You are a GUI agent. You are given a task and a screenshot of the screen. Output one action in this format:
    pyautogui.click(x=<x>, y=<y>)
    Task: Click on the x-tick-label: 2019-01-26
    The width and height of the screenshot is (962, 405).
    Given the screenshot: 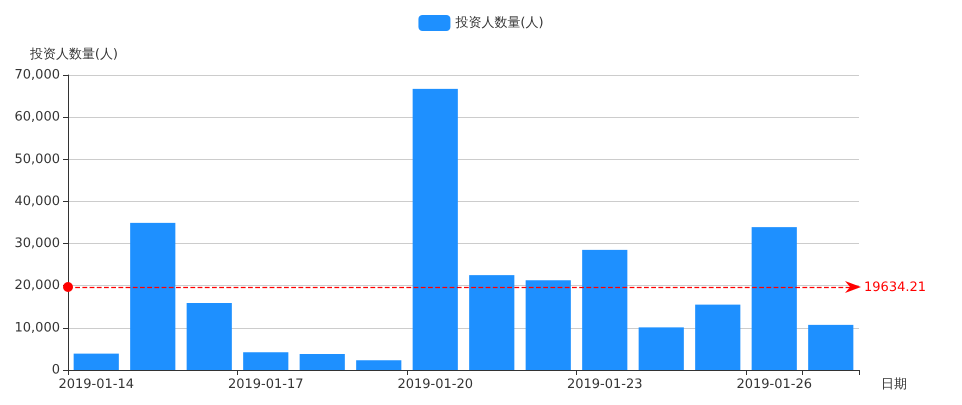 What is the action you would take?
    pyautogui.click(x=774, y=384)
    